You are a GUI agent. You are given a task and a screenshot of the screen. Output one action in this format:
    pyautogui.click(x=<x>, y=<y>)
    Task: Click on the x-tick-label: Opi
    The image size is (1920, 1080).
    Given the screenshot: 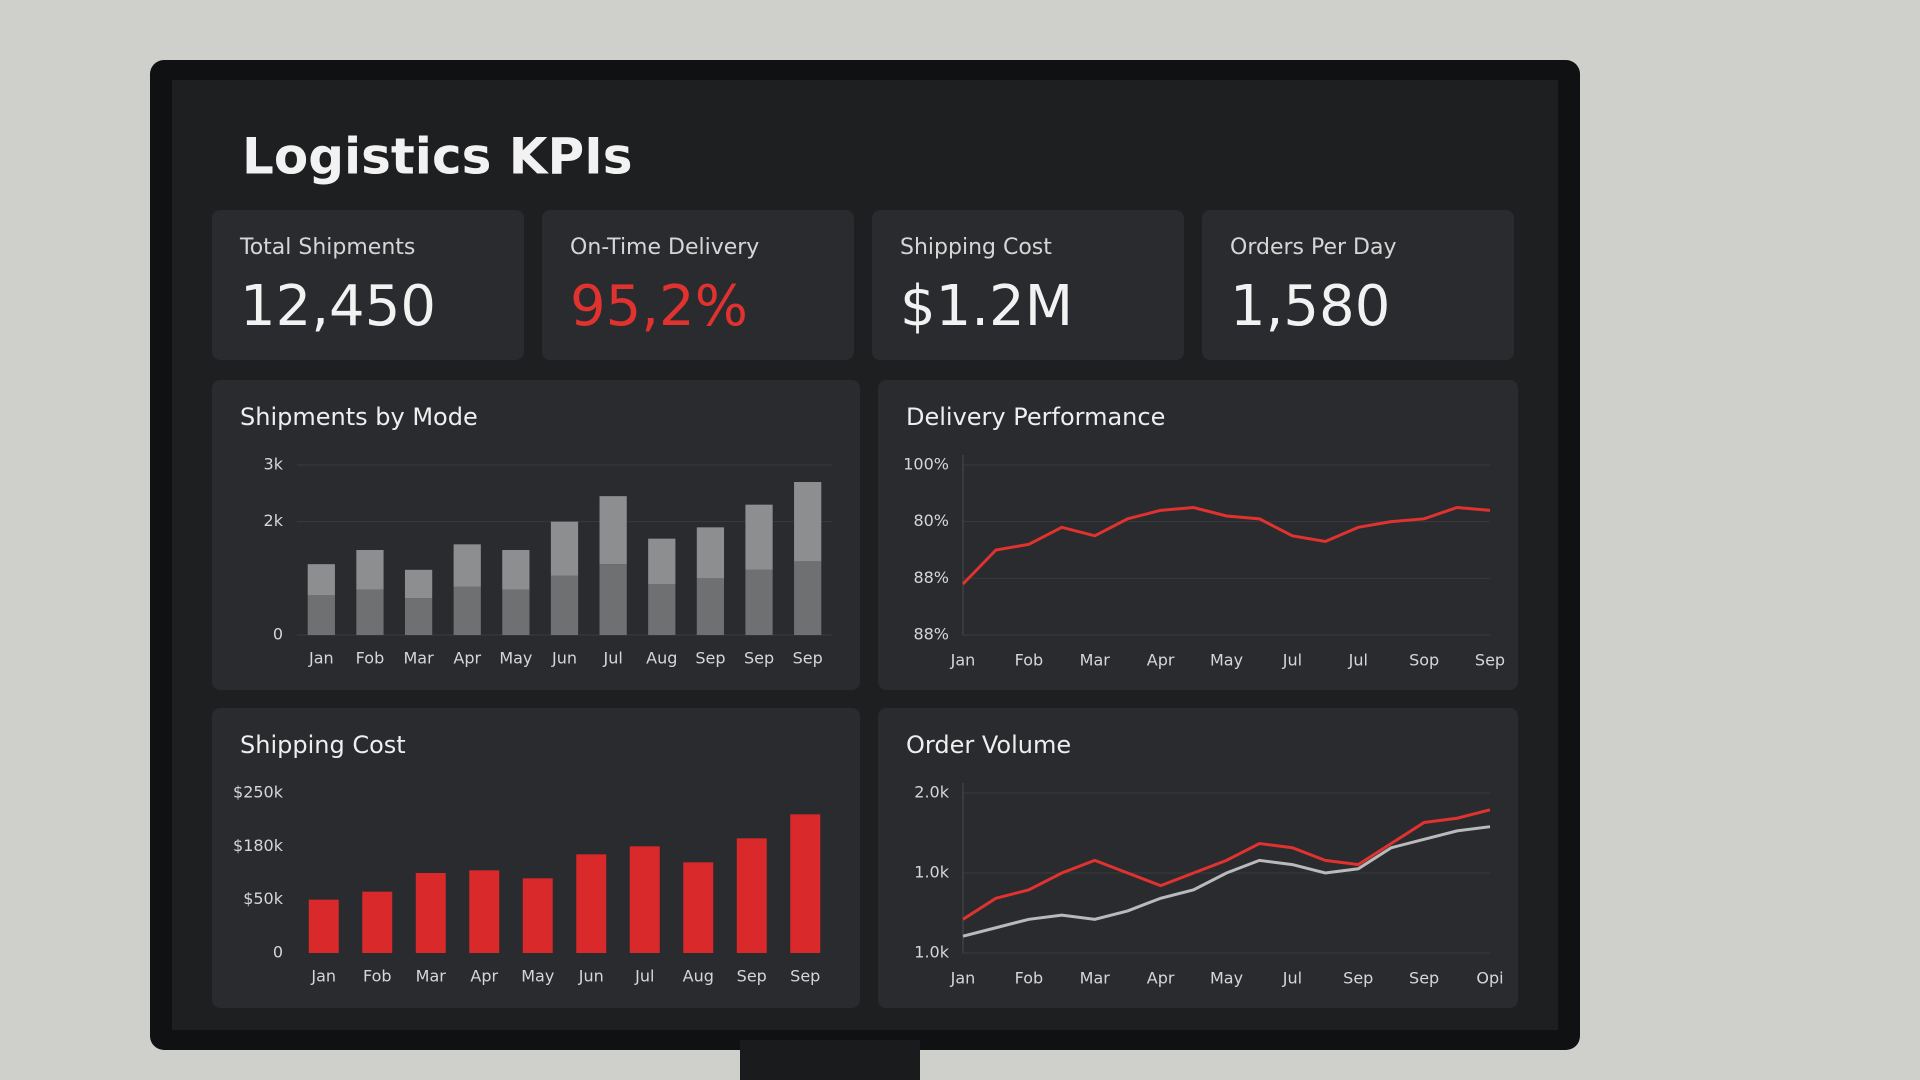 What is the action you would take?
    pyautogui.click(x=1489, y=978)
    